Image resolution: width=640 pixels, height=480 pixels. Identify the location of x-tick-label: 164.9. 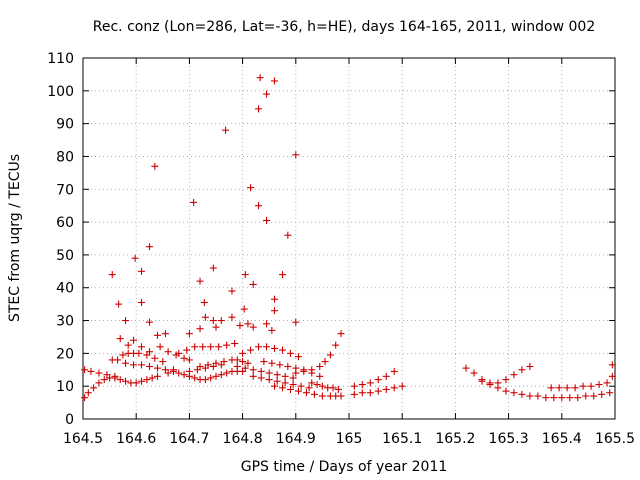
(296, 439).